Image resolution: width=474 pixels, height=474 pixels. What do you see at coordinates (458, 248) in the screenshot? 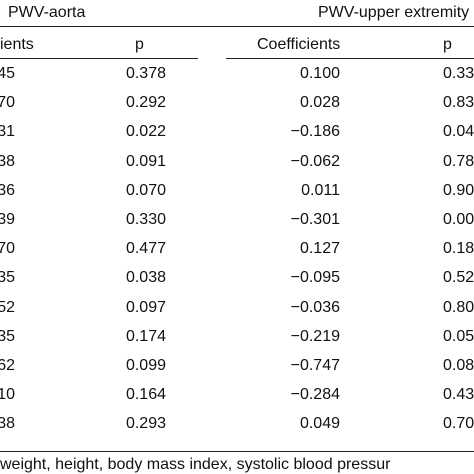
I see `cell-p-upper: 0.18` at bounding box center [458, 248].